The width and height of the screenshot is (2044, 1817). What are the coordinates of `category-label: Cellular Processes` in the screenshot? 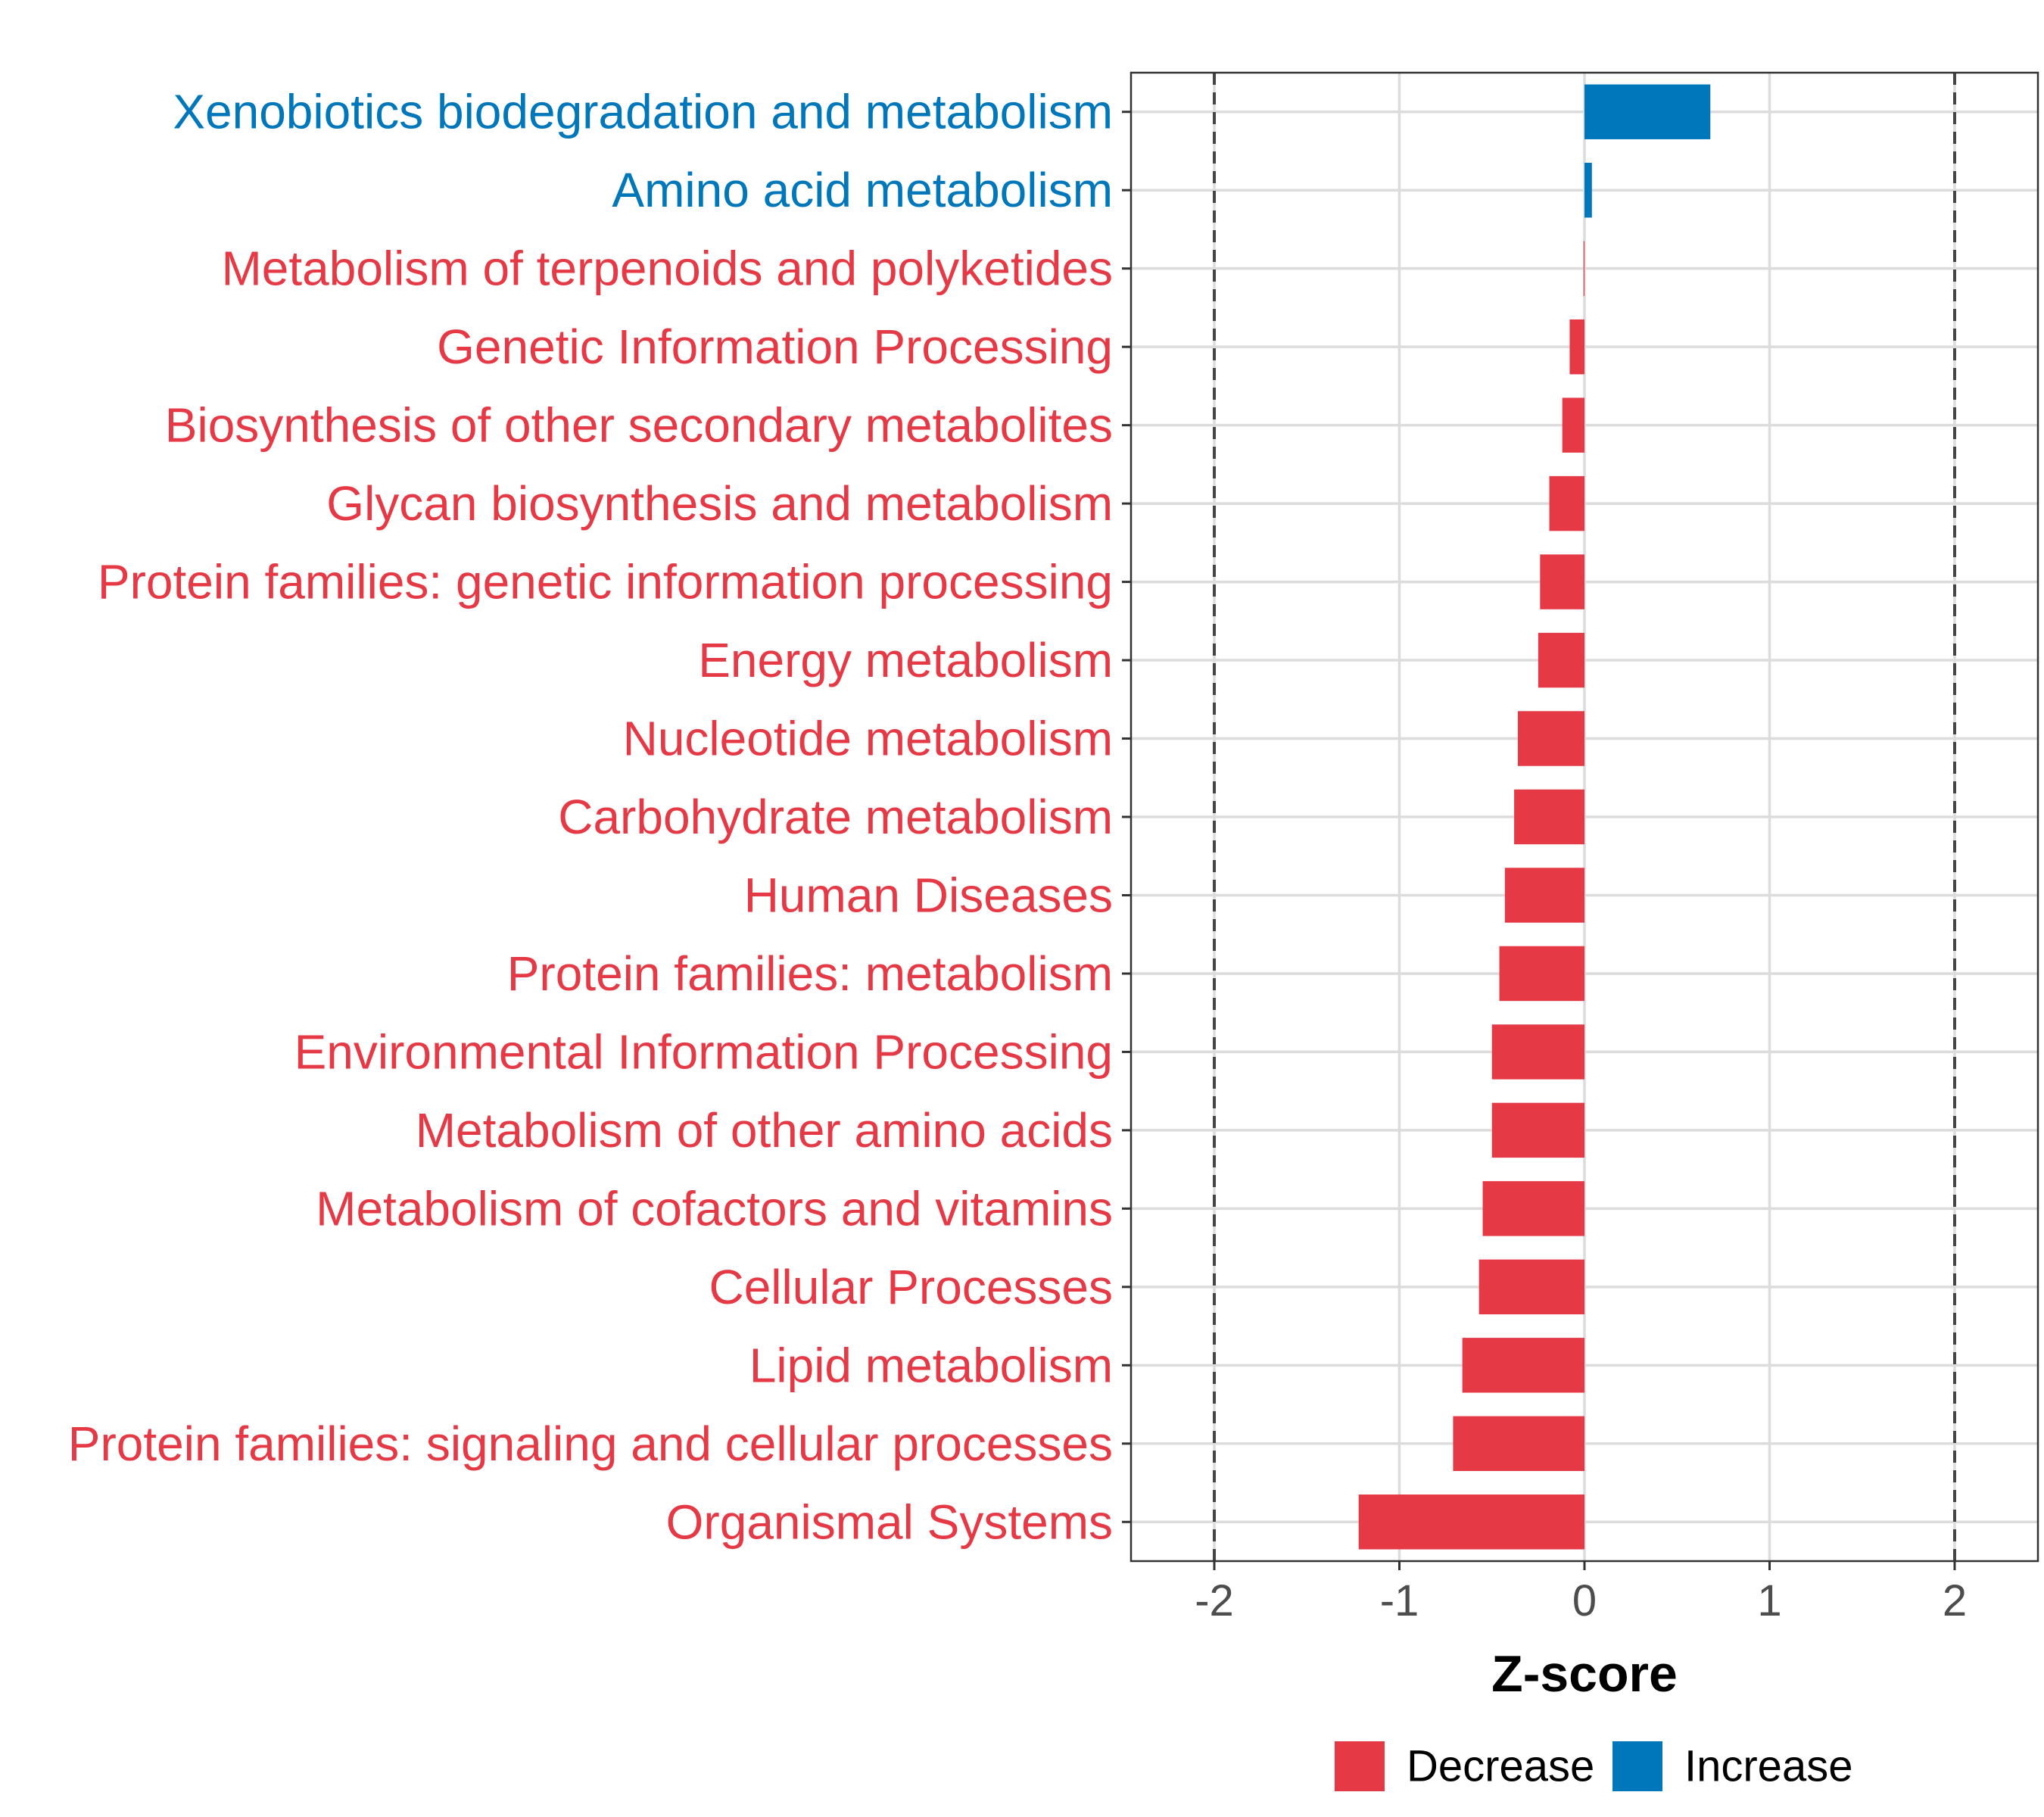 It's located at (911, 1287).